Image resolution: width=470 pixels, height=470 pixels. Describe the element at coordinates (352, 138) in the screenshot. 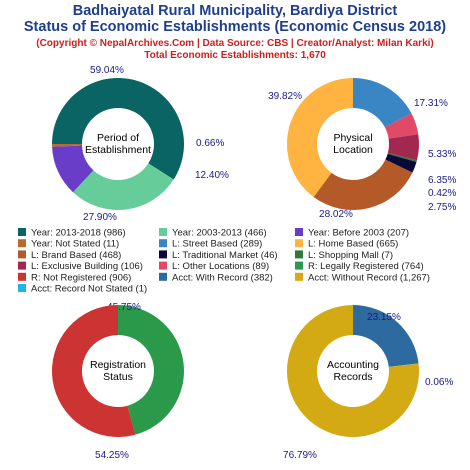

I see `donut-center-label: Physical` at that location.